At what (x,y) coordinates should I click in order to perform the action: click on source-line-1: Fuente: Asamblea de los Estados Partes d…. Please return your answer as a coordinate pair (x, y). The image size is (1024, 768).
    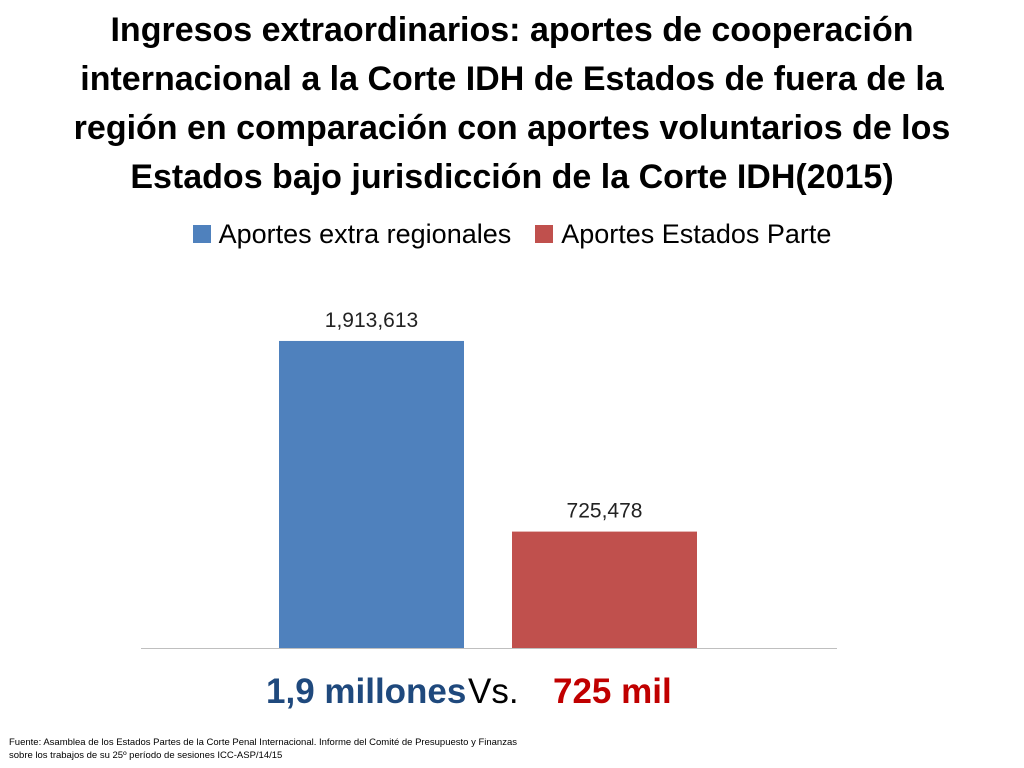
    Looking at the image, I should click on (263, 742).